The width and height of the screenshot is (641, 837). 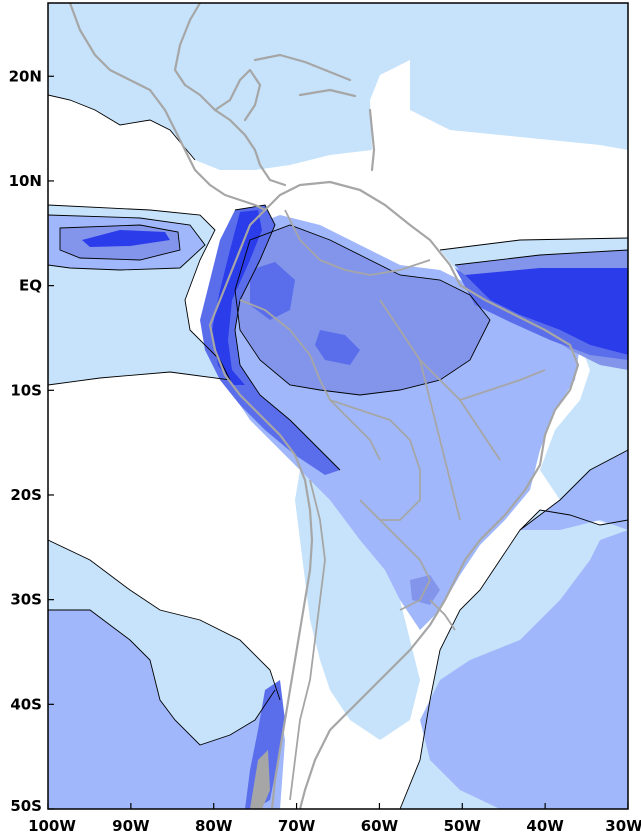 I want to click on y-axis: 20N 10N EQ 10S 20S 30S 40S 50S, so click(x=31, y=441).